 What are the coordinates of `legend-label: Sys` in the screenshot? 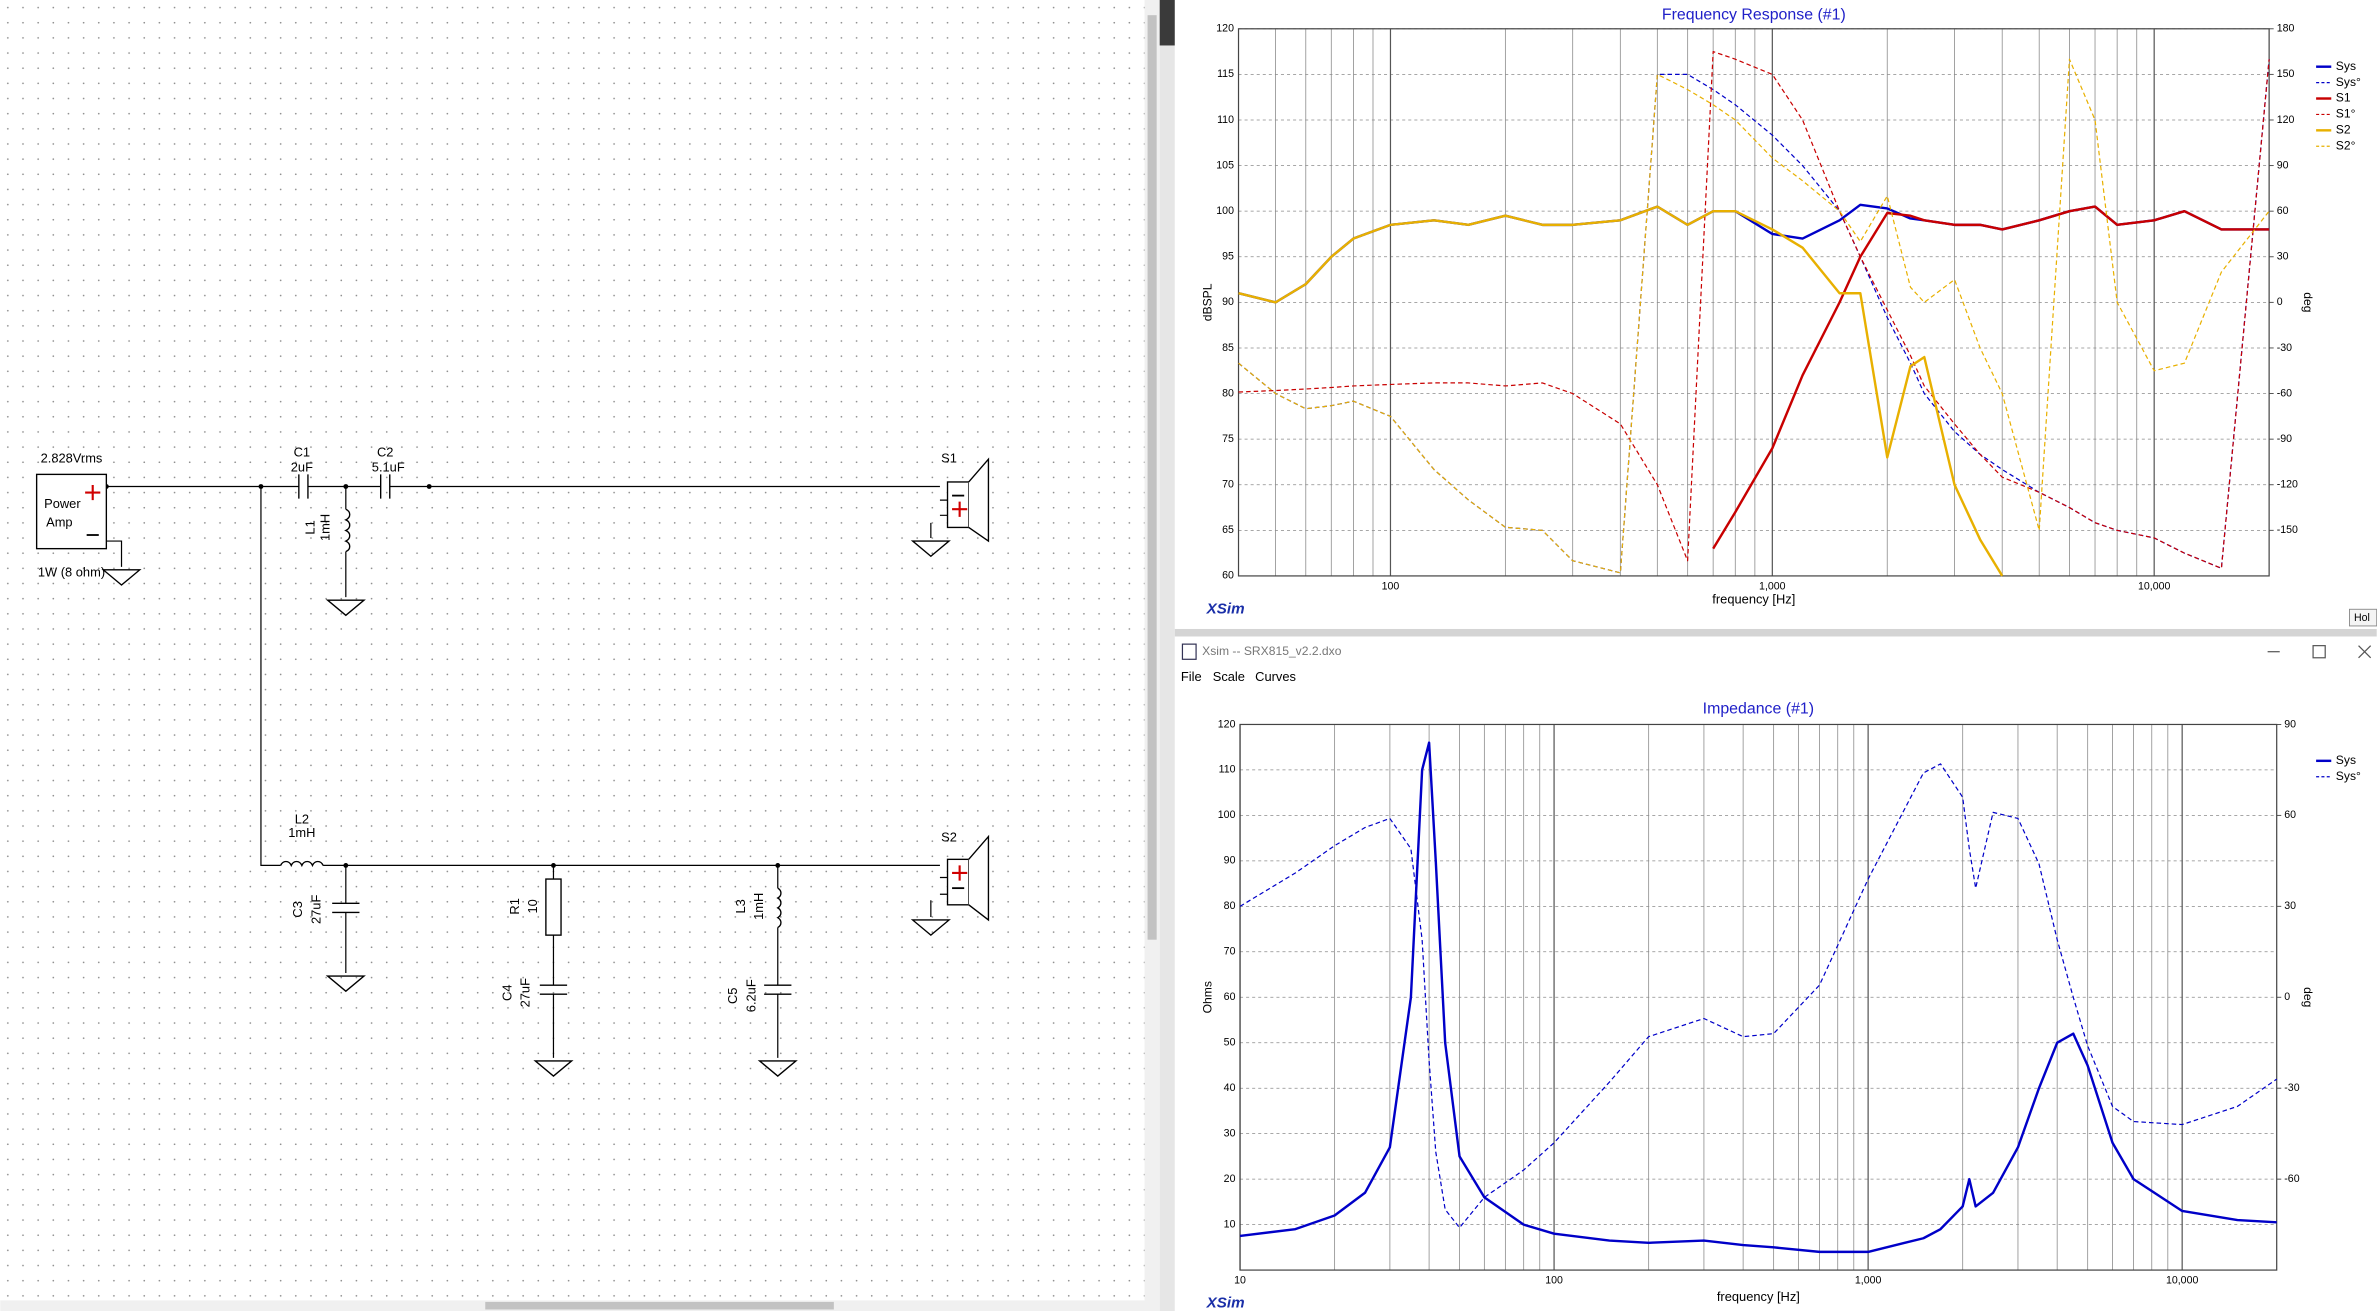 It's located at (2346, 760).